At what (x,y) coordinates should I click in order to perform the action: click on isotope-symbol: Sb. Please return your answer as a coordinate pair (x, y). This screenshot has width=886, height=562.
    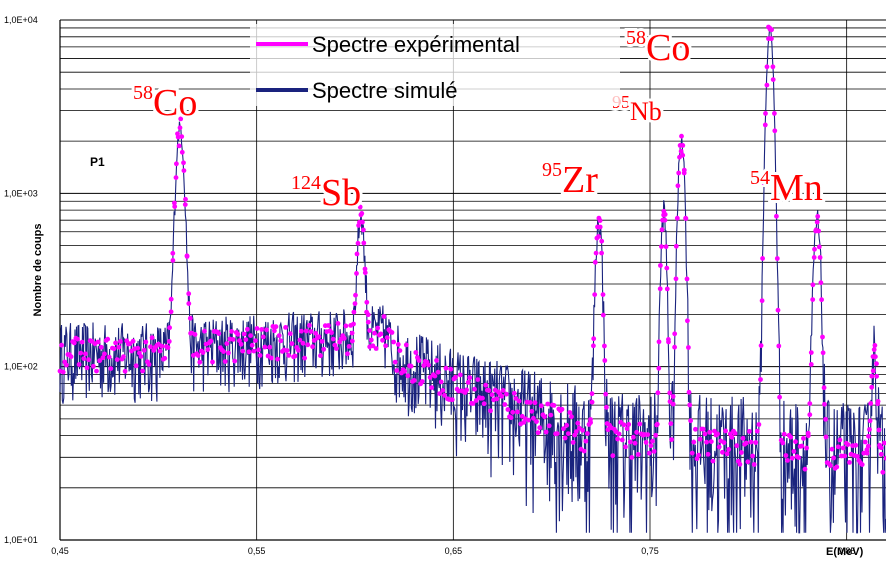
    Looking at the image, I should click on (341, 193).